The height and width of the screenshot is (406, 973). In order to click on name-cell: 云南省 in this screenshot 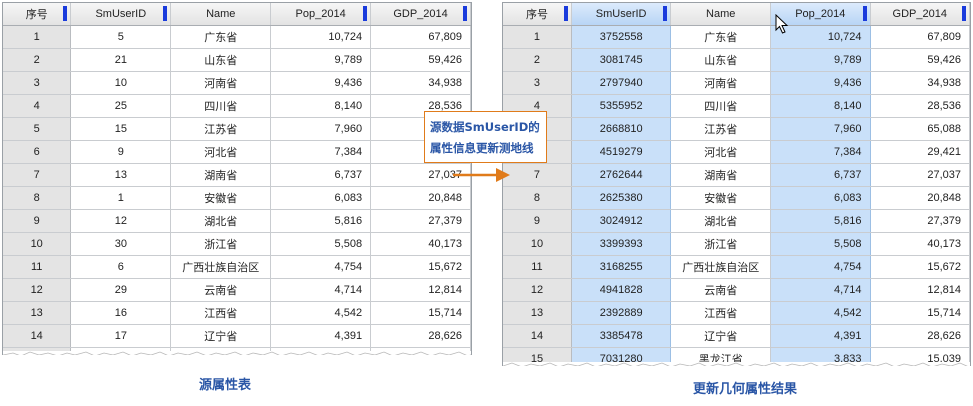, I will do `click(721, 290)`.